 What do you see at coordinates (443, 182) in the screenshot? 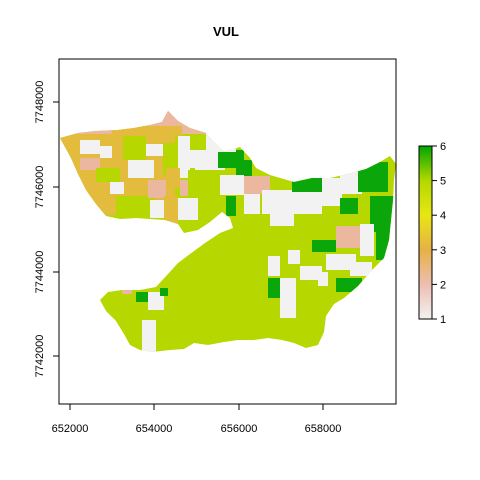
I see `legend-tick-label: 5` at bounding box center [443, 182].